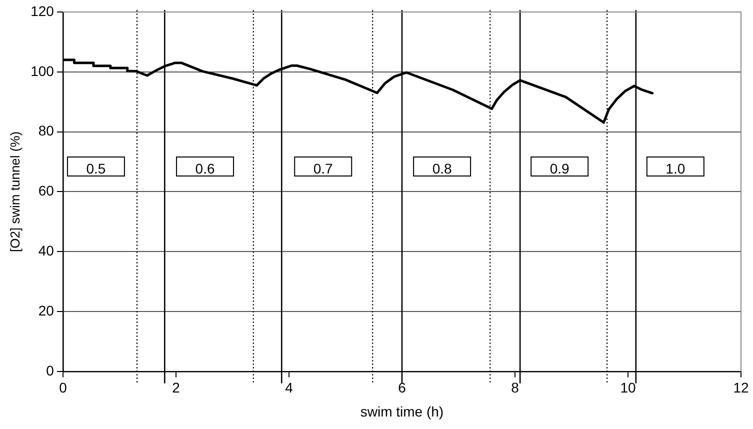  Describe the element at coordinates (46, 190) in the screenshot. I see `y-tick-label: 60` at that location.